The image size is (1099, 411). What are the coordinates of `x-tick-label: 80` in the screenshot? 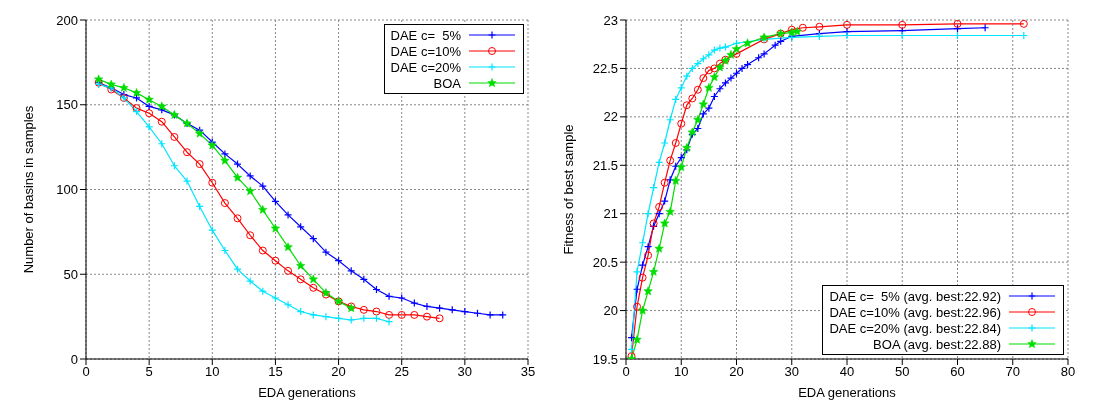 It's located at (1068, 372).